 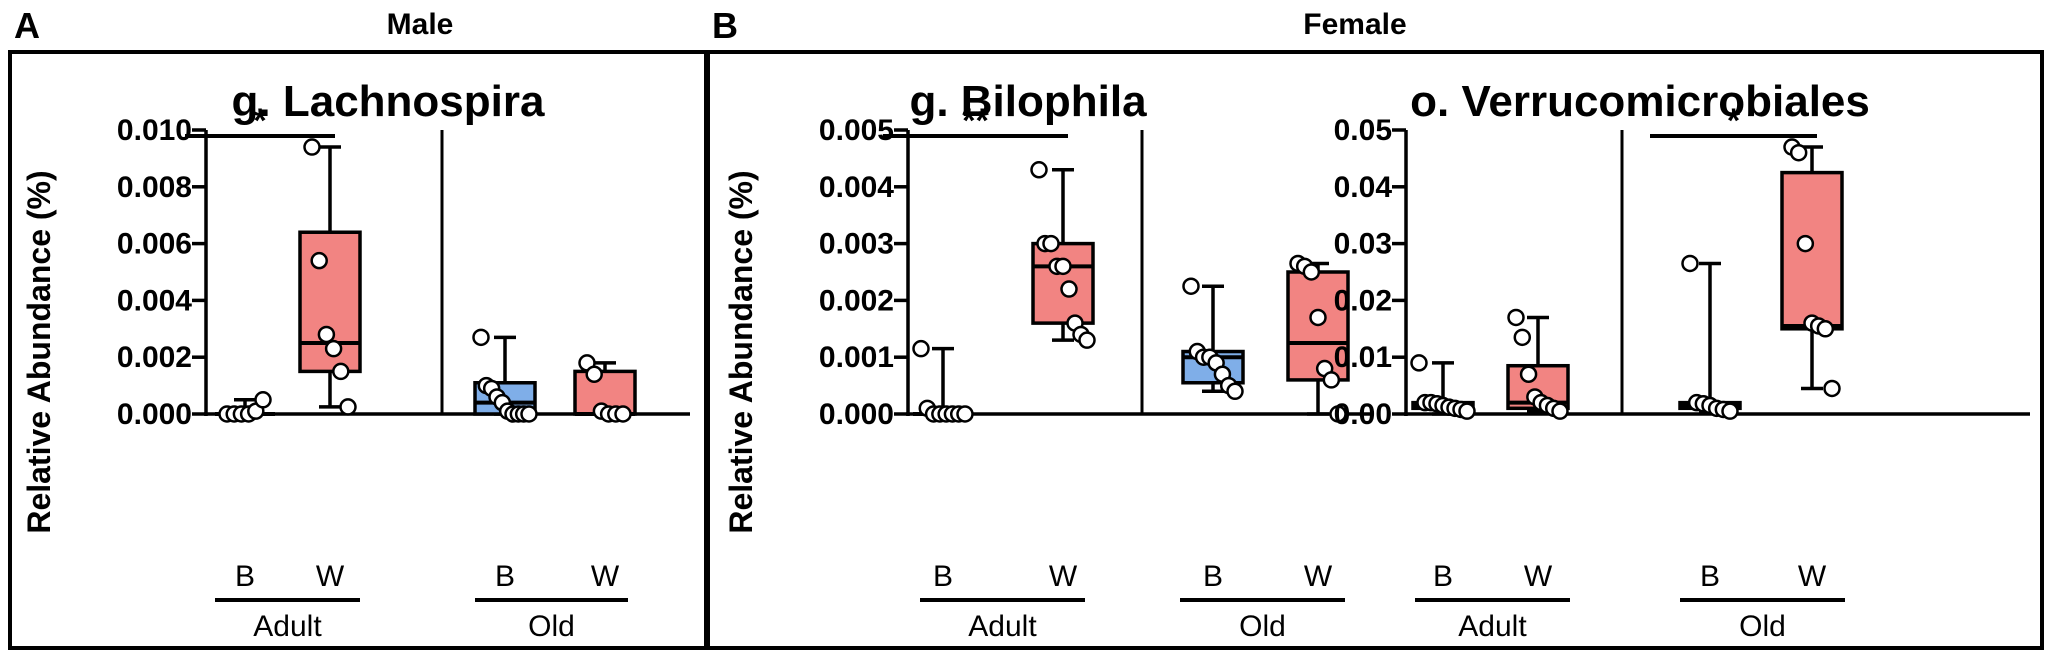 I want to click on y-tick-label: 0.05, so click(x=1363, y=130).